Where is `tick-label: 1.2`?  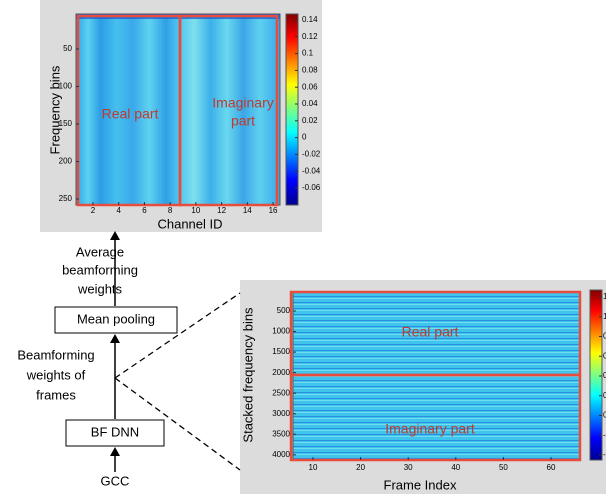 tick-label: 1.2 is located at coordinates (604, 296).